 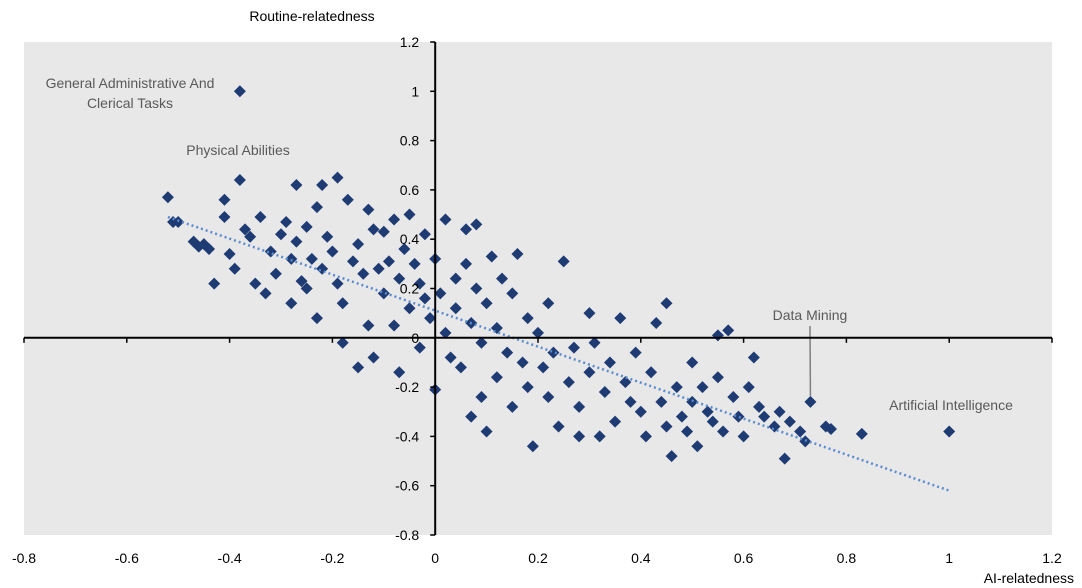 I want to click on y-tick-label: -0.6, so click(x=407, y=486).